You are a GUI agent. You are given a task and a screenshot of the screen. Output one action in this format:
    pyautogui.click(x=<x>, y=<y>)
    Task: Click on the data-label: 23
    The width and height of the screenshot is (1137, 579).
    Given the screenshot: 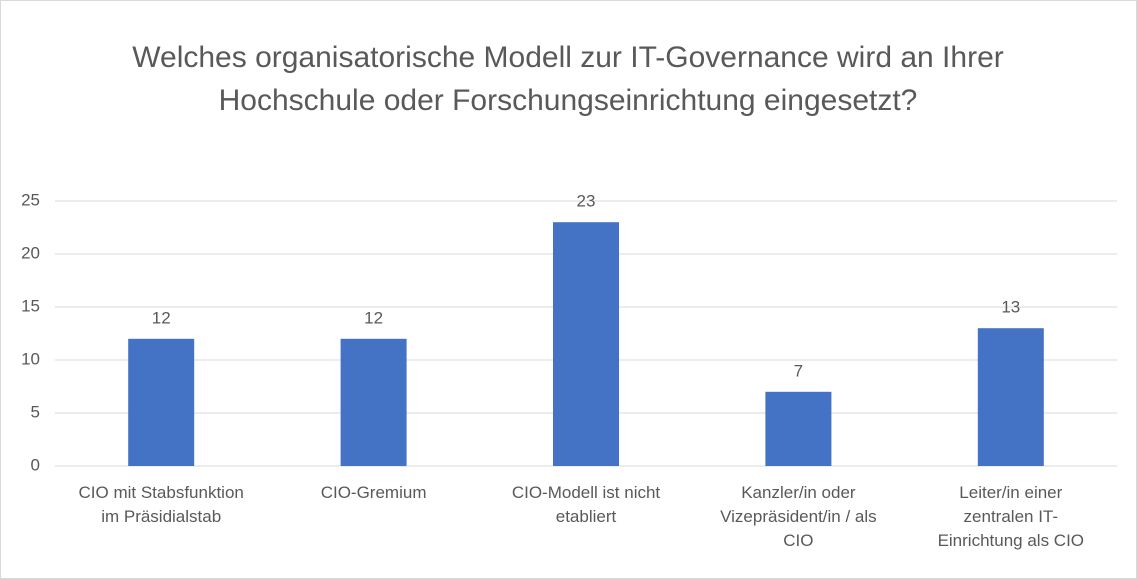 What is the action you would take?
    pyautogui.click(x=586, y=201)
    